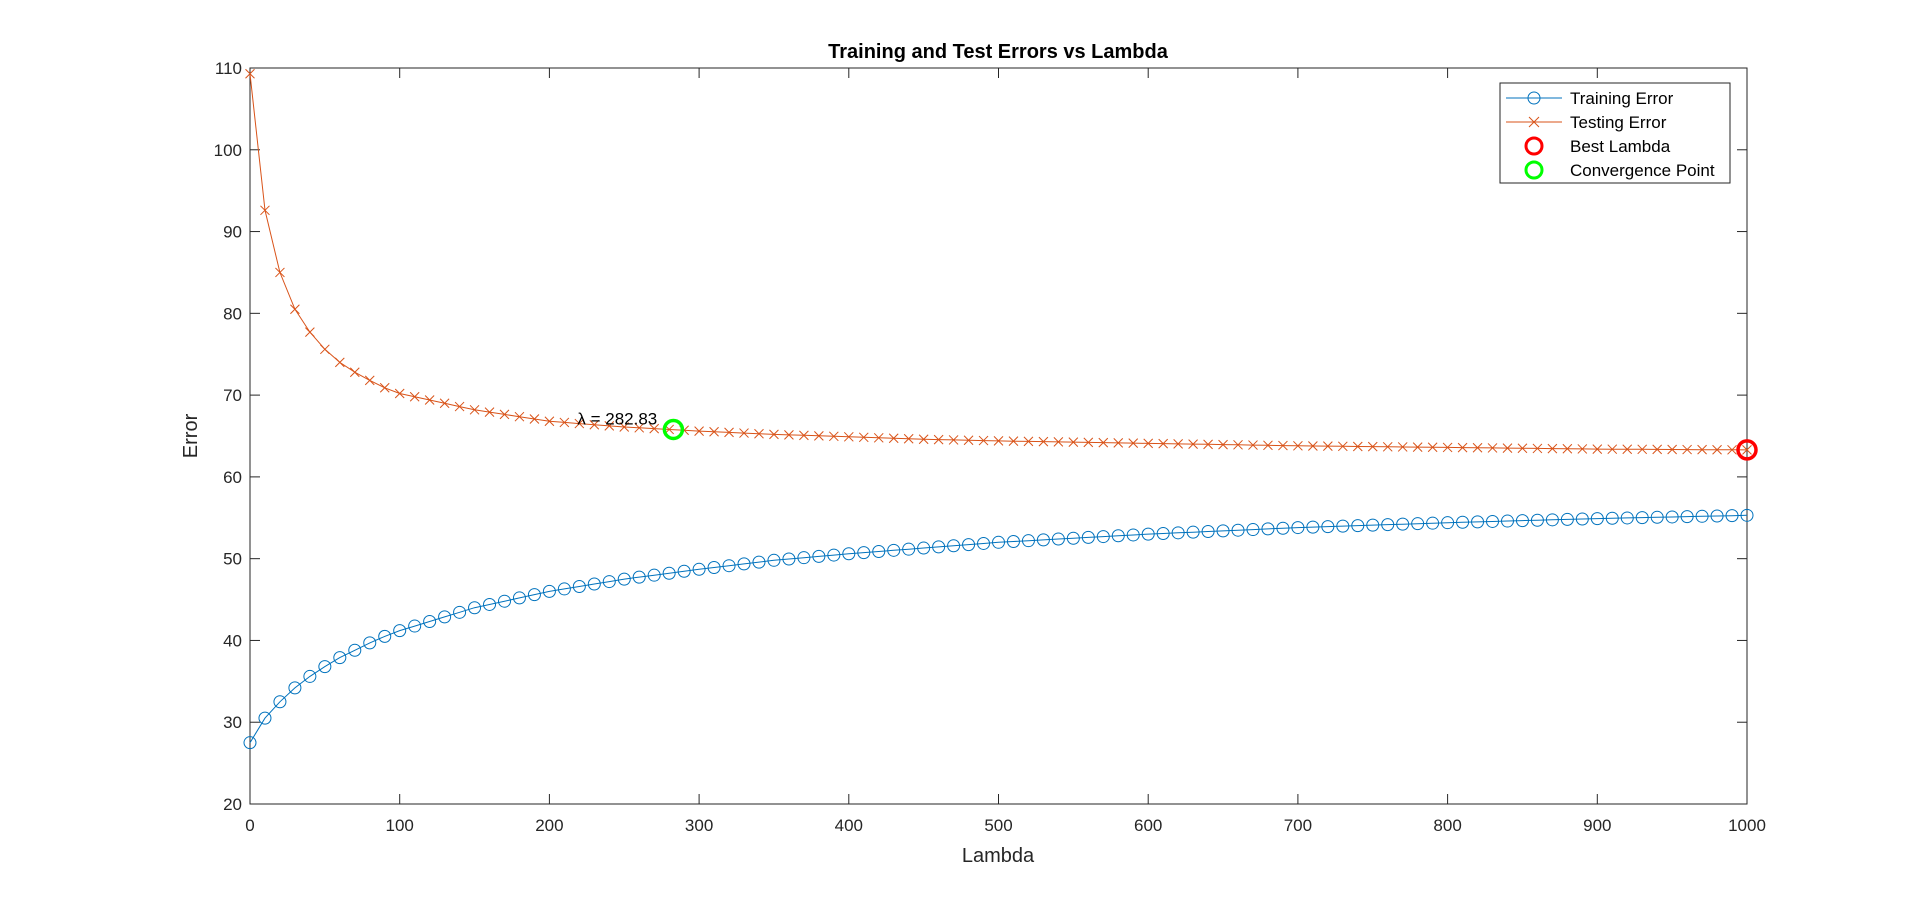 The image size is (1920, 899). I want to click on x-tick-label: 600, so click(1148, 825).